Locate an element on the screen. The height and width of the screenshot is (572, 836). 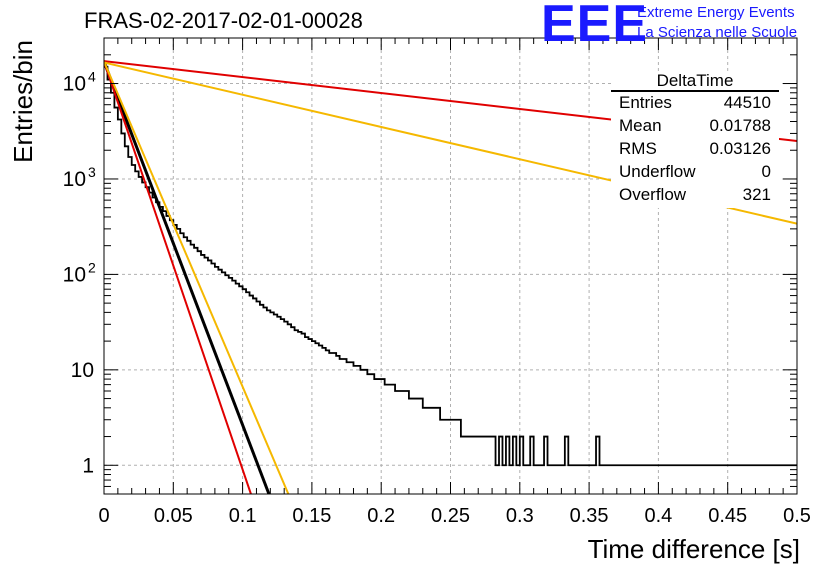
stats-value: 44510 is located at coordinates (747, 102).